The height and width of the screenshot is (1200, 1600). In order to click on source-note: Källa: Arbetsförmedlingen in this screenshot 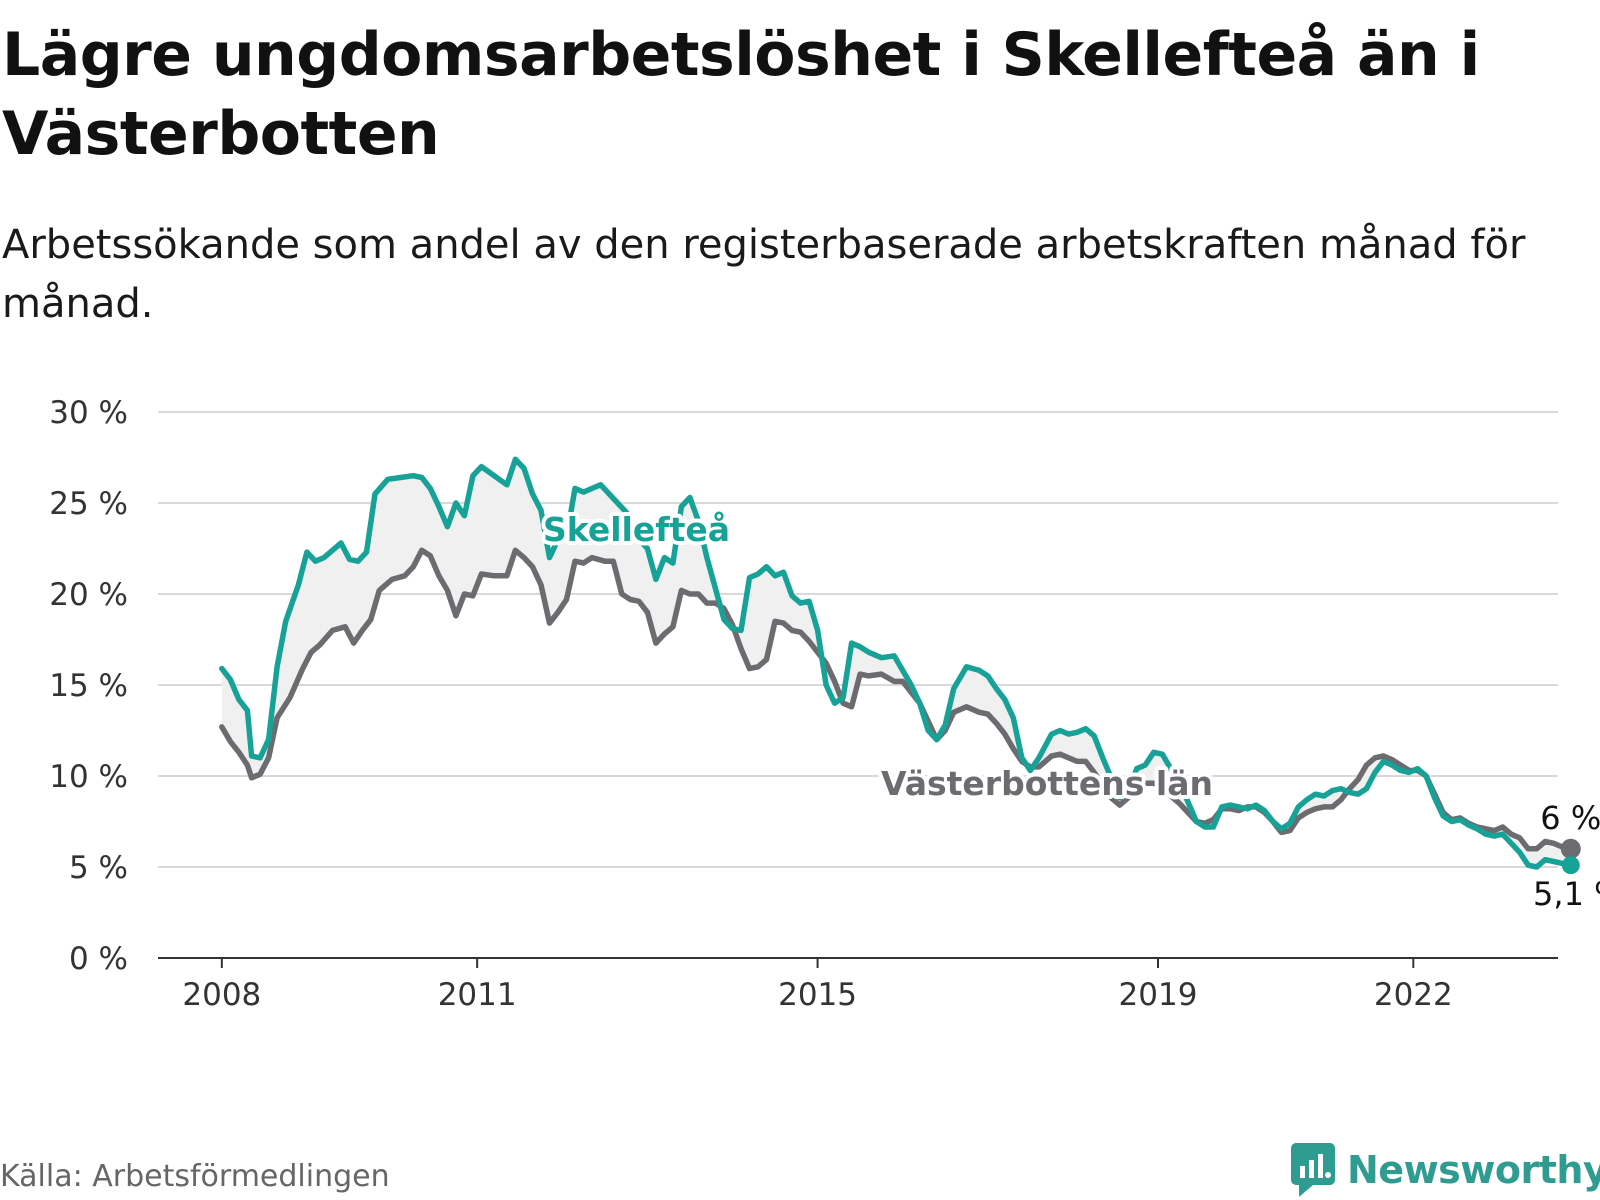, I will do `click(195, 1176)`.